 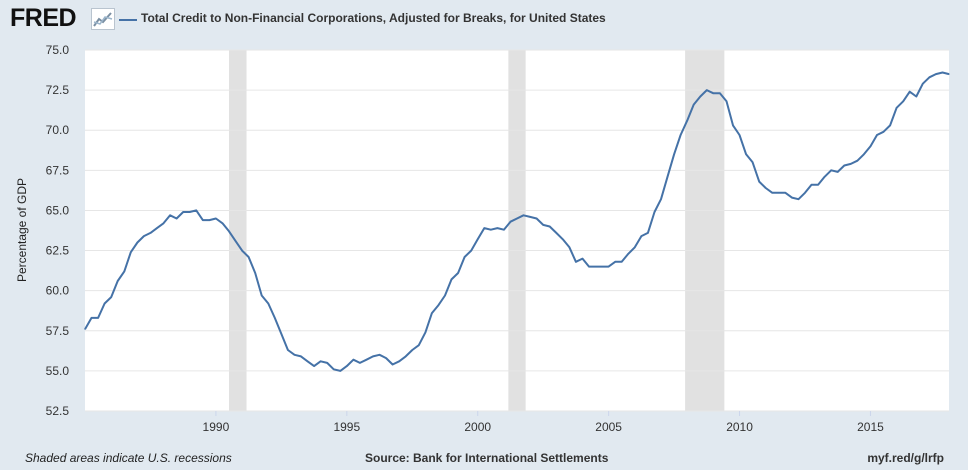 What do you see at coordinates (58, 230) in the screenshot?
I see `y-axis-ticks: 52.5 55.0 57.5 60.0 62.5 65.0 67.5 70.0 72.5 75.0` at bounding box center [58, 230].